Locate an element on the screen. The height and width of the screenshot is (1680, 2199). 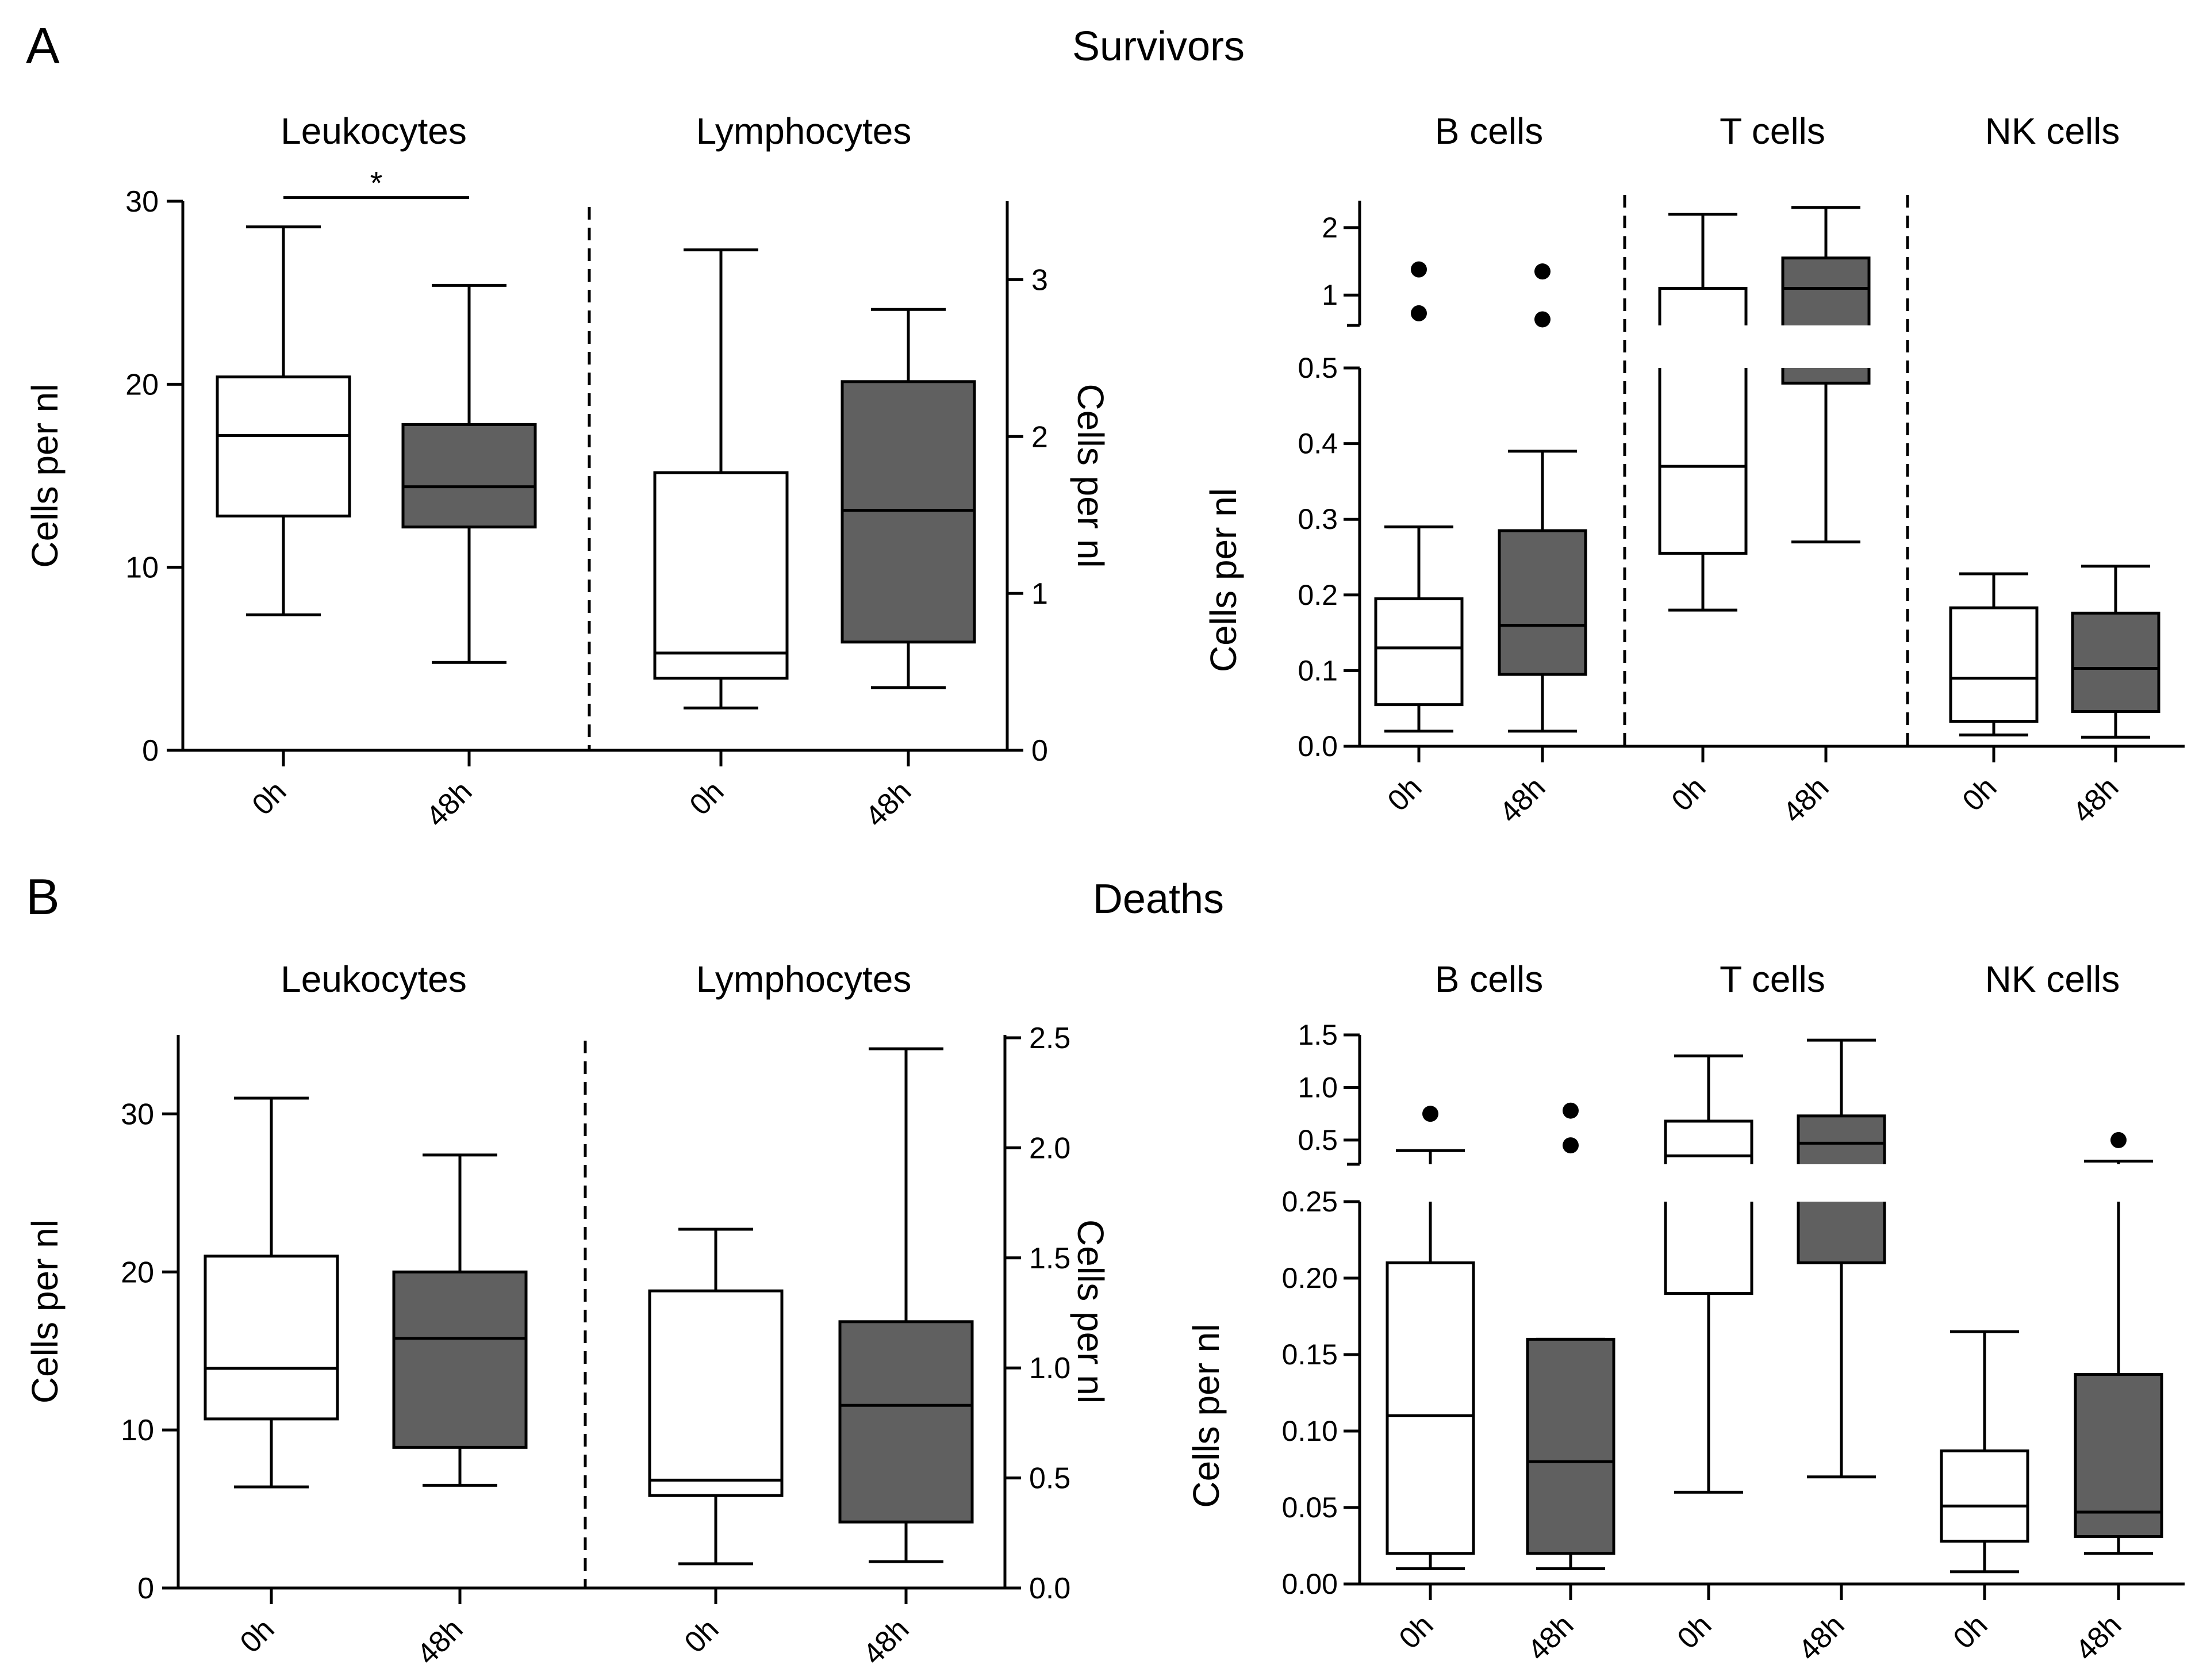
box-t-cells-48h-lower-outline is located at coordinates (1842, 1233).